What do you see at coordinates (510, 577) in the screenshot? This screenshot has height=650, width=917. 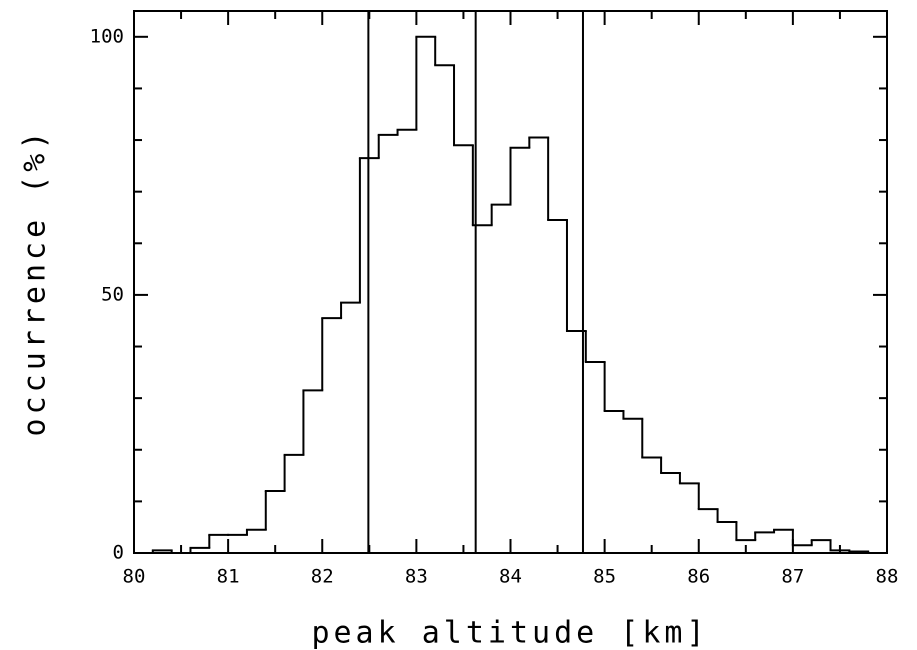 I see `x-tick-label: 84` at bounding box center [510, 577].